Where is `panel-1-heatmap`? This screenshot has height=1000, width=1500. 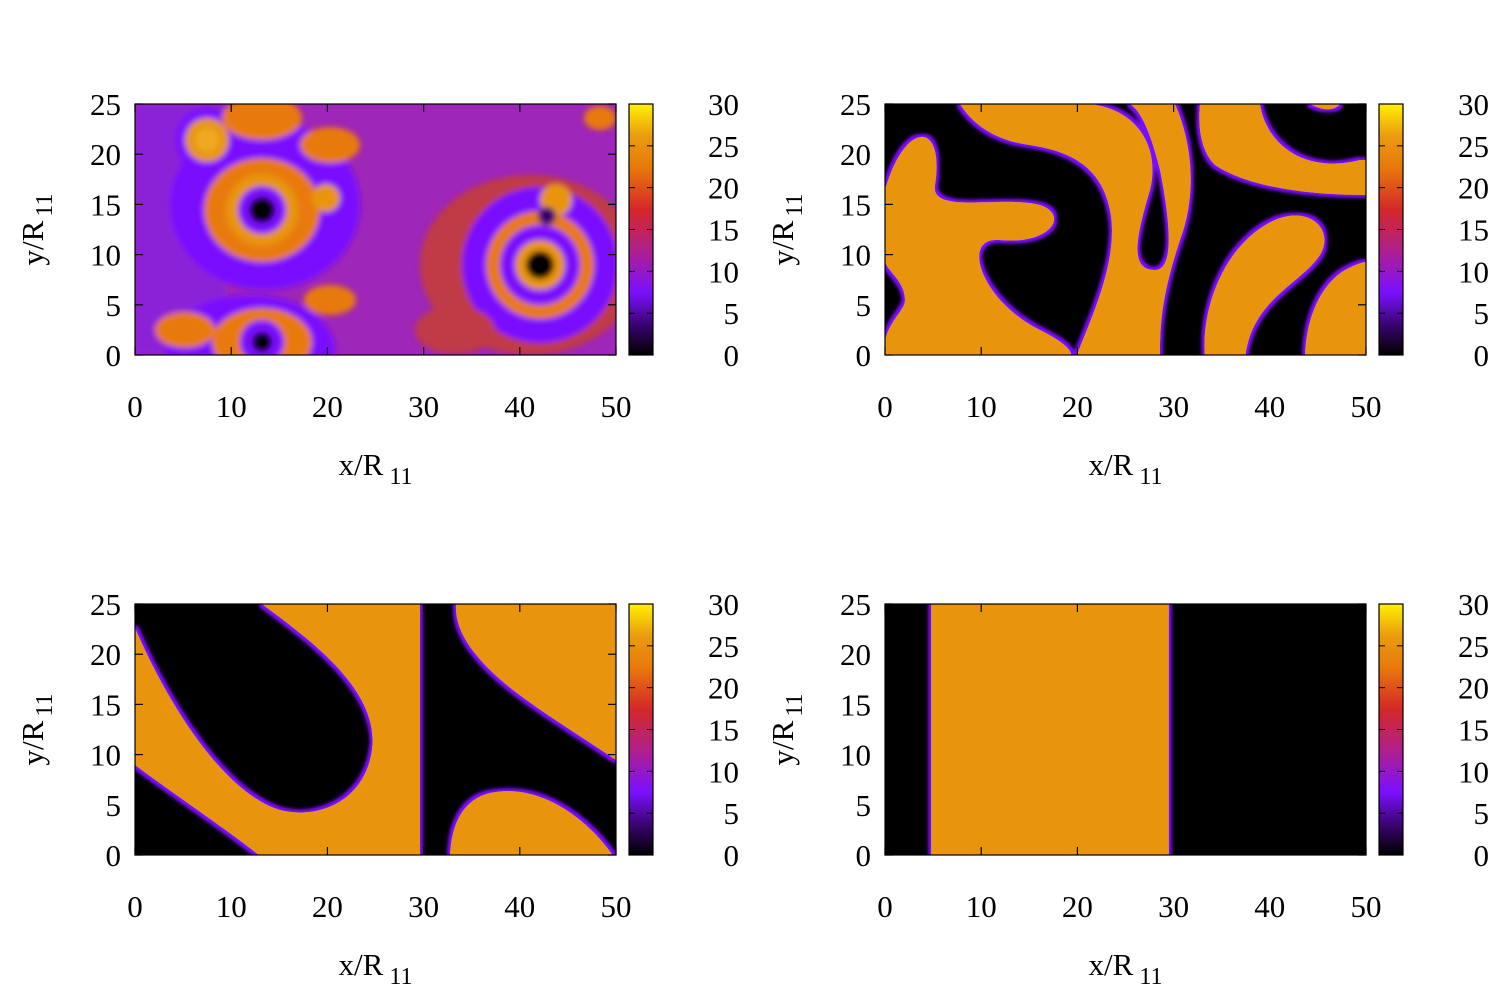 panel-1-heatmap is located at coordinates (375, 229).